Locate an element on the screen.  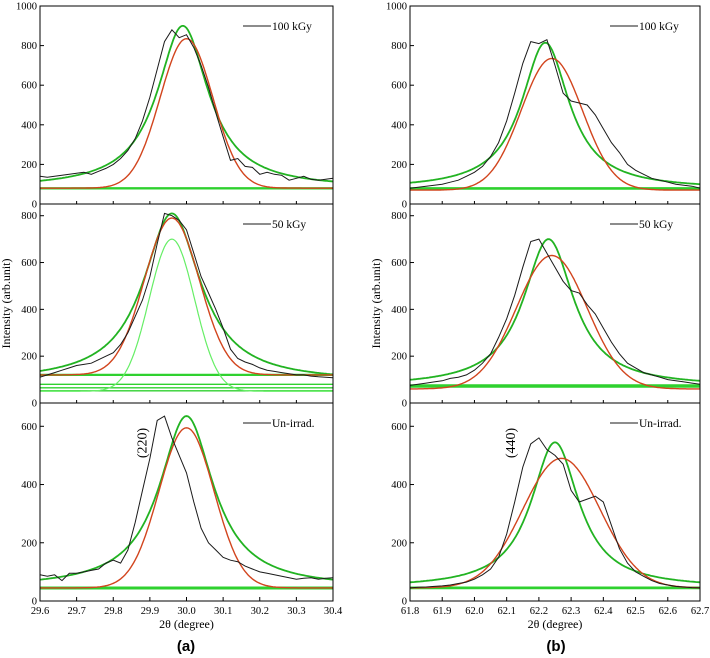
x-tick-label: 30.3 is located at coordinates (296, 611).